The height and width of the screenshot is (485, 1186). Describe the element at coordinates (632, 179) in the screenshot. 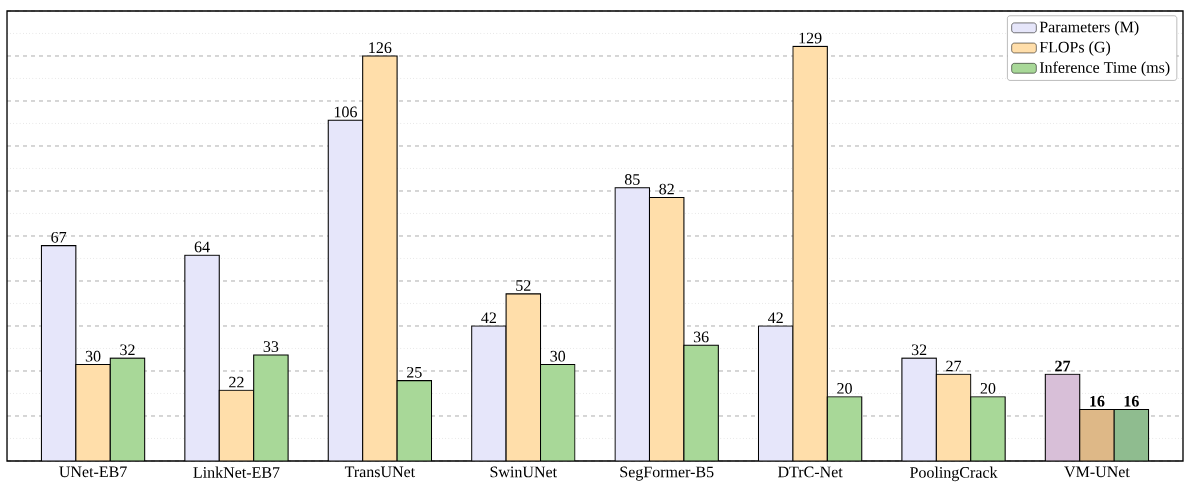

I see `data-label: 85` at that location.